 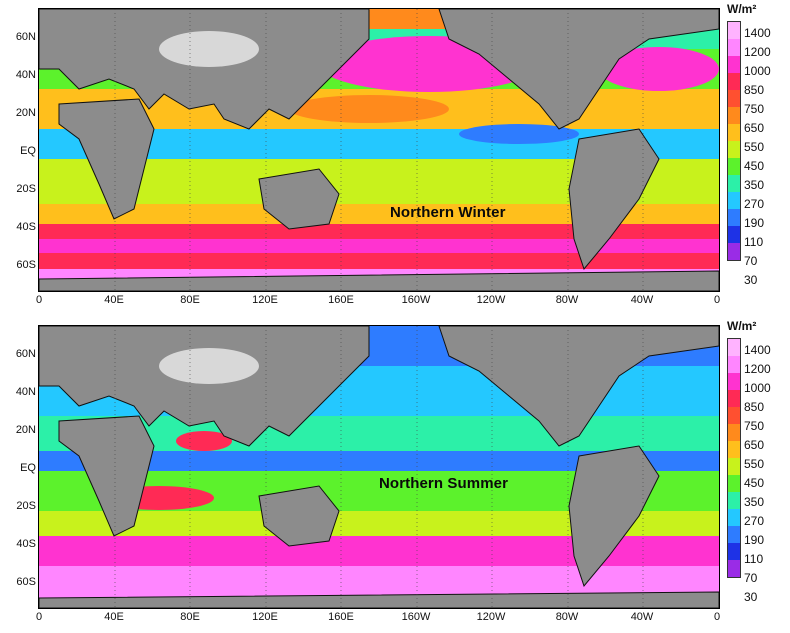 What do you see at coordinates (754, 483) in the screenshot?
I see `colorbar-tick-450: 450` at bounding box center [754, 483].